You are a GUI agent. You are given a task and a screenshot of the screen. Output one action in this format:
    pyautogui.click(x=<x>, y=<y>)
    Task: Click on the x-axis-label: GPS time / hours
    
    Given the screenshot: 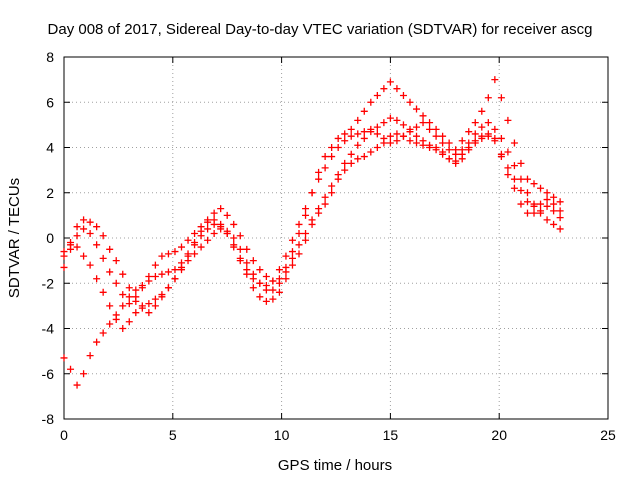 What is the action you would take?
    pyautogui.click(x=335, y=465)
    